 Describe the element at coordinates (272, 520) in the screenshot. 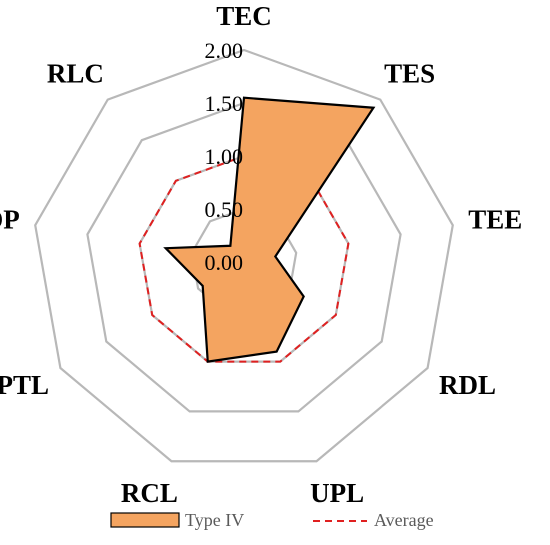

I see `legend: Type IV Average` at that location.